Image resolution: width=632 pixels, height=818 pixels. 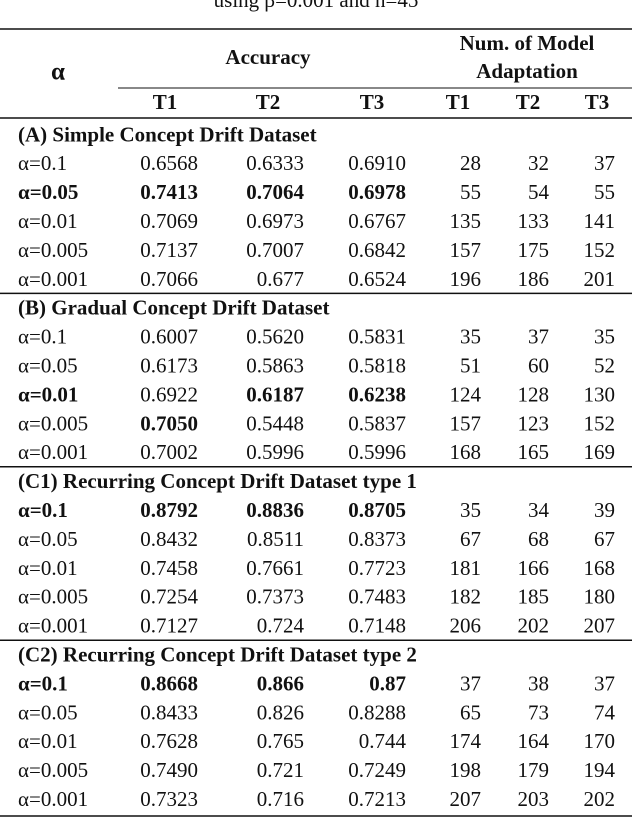 What do you see at coordinates (169, 539) in the screenshot?
I see `value-cell: 0.8432` at bounding box center [169, 539].